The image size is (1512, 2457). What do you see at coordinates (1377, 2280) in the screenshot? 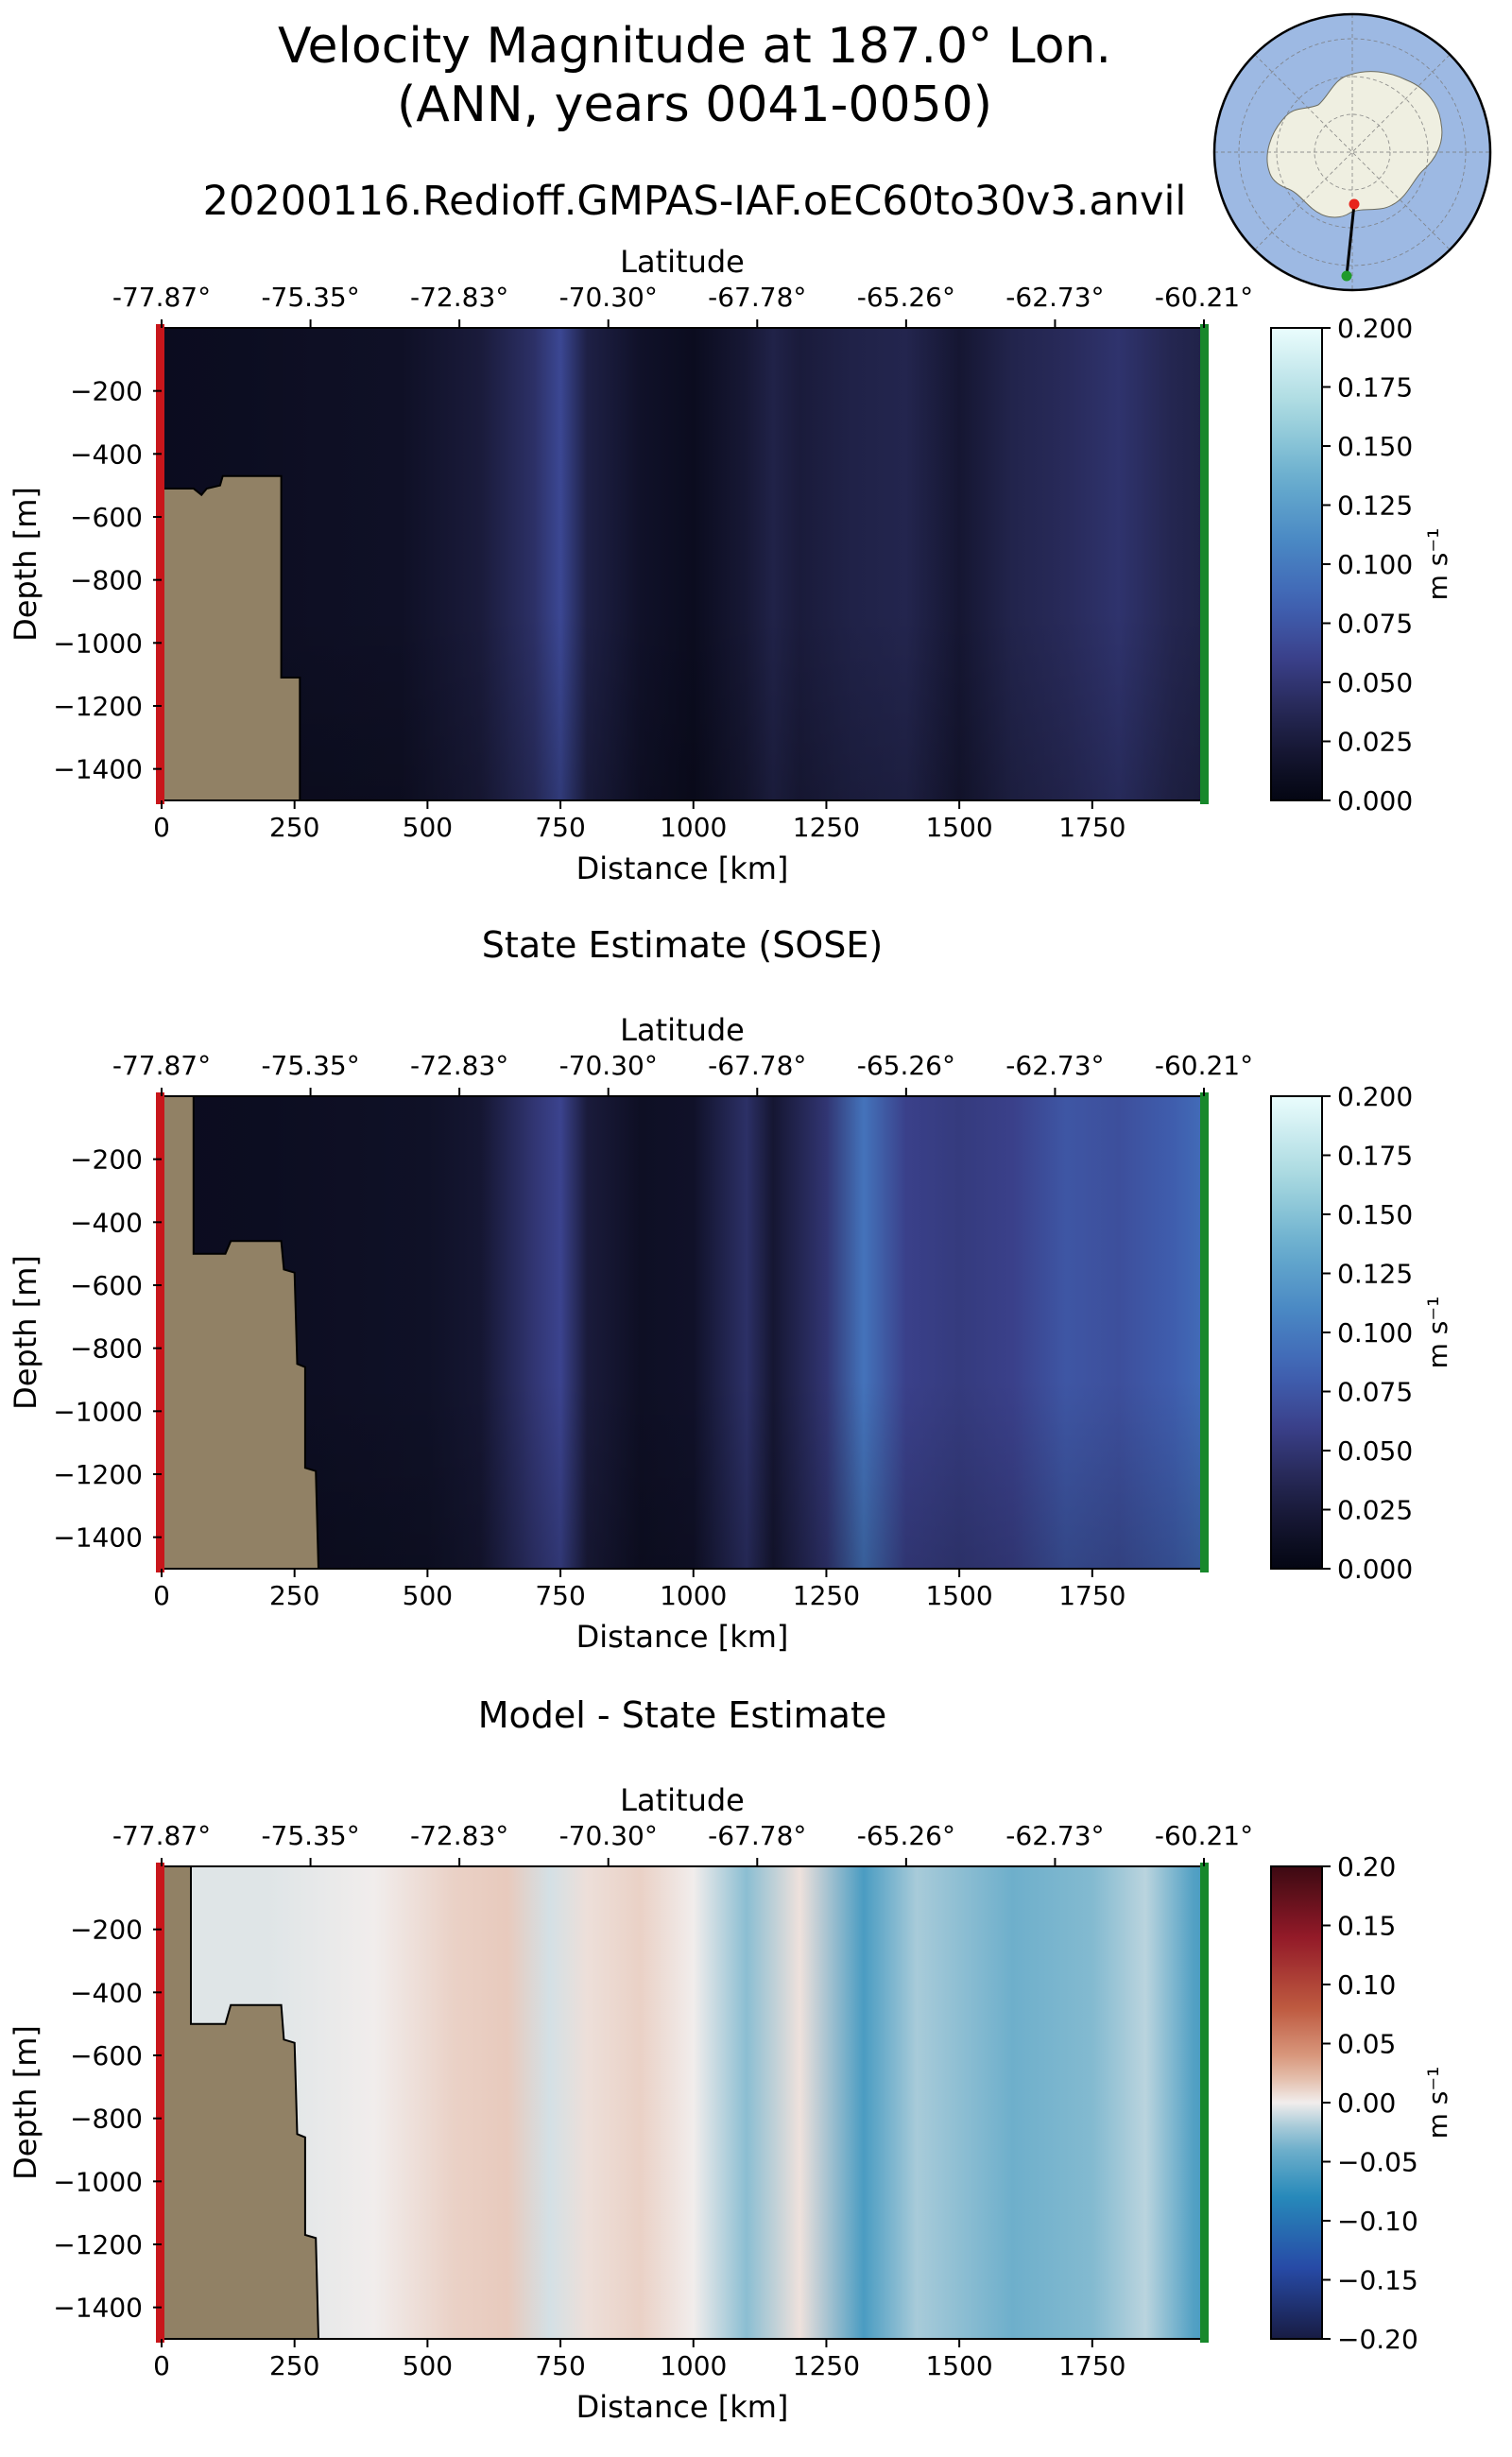
I see `colorbar-tick-label: −0.15` at bounding box center [1377, 2280].